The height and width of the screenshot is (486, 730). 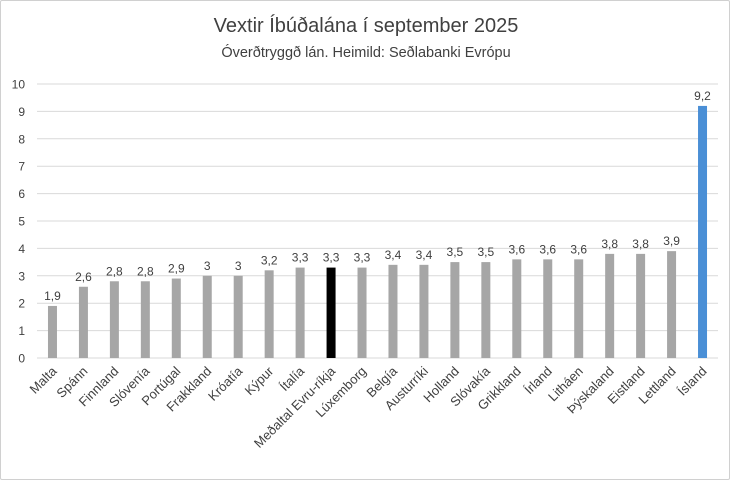 I want to click on y-tick-label: 5, so click(x=21, y=222).